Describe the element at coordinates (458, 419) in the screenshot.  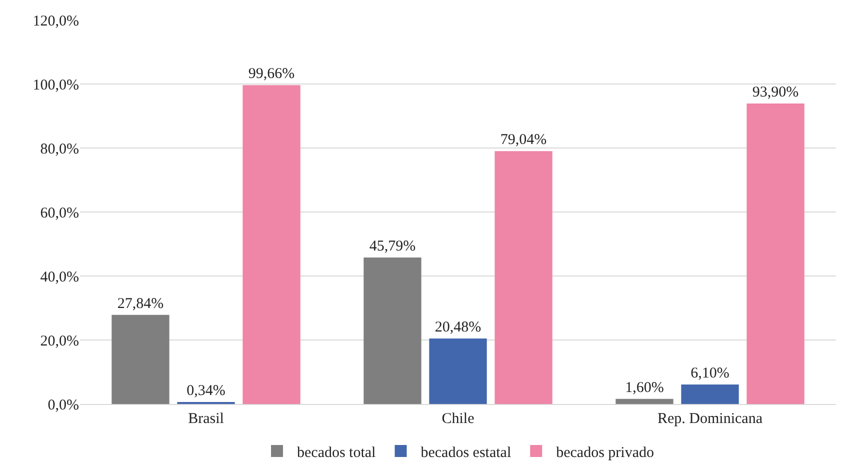
I see `x-tick-label: Chile` at that location.